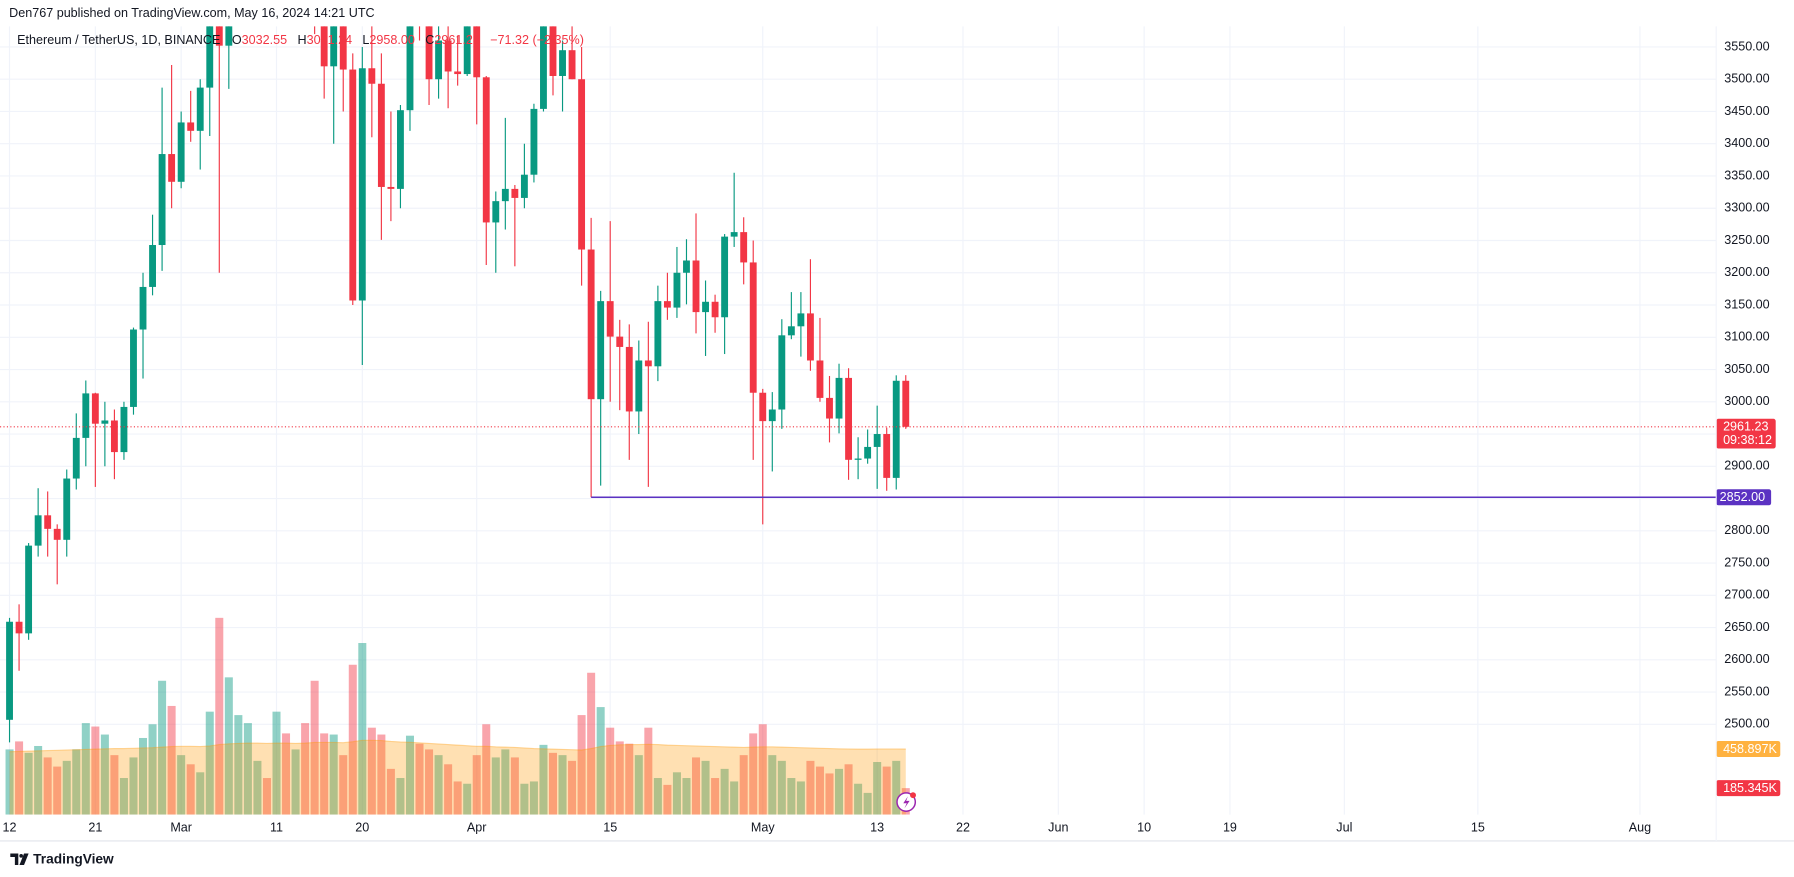 The width and height of the screenshot is (1794, 877). Describe the element at coordinates (1746, 175) in the screenshot. I see `y-tick-label: 3350.00` at that location.